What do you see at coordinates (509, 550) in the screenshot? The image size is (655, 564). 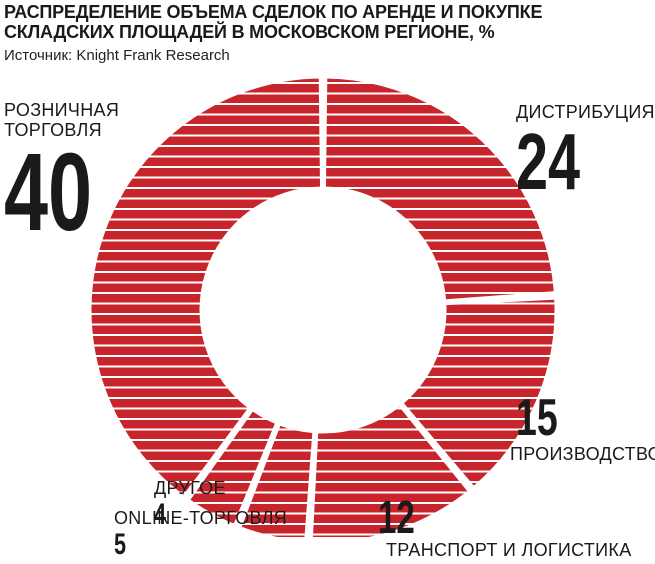 I see `label-transport-name: ТРАНСПОРТ И ЛОГИСТИКА` at bounding box center [509, 550].